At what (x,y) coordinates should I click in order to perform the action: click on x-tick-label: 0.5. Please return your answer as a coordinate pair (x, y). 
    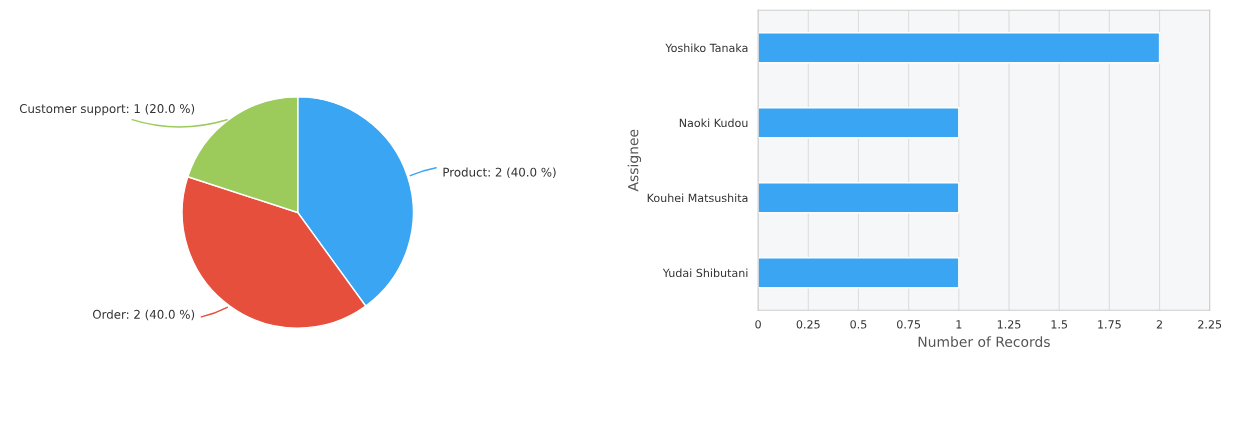
    Looking at the image, I should click on (858, 324).